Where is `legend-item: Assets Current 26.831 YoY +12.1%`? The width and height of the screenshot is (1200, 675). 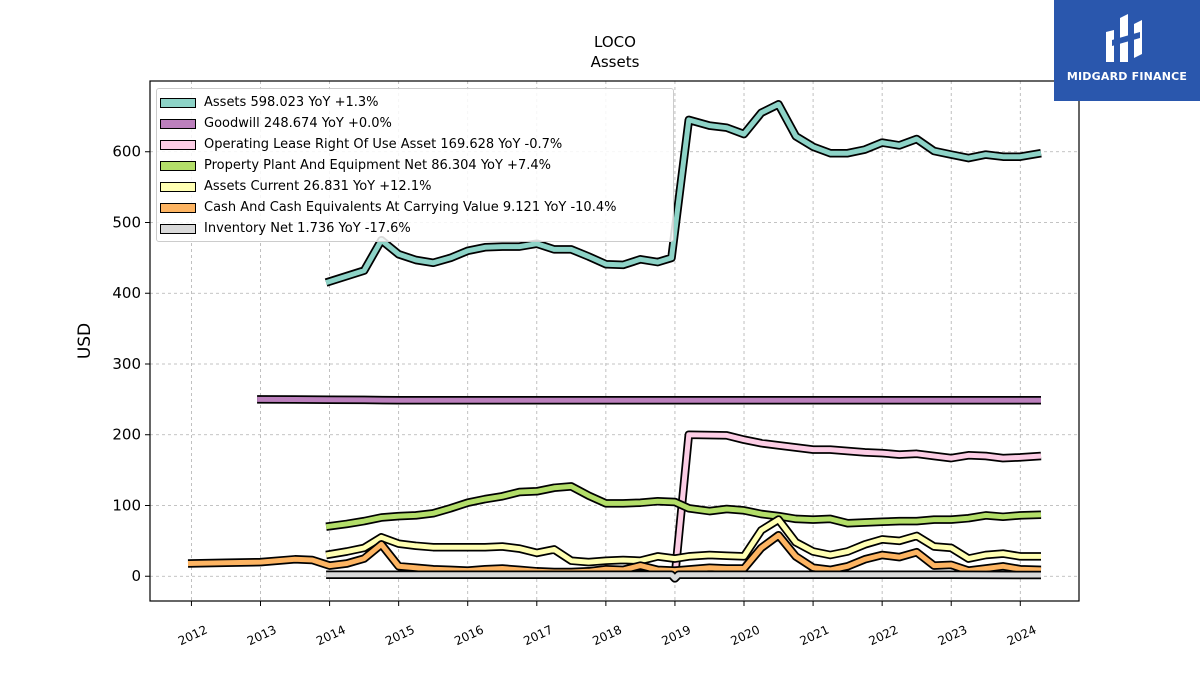
legend-item: Assets Current 26.831 YoY +12.1% is located at coordinates (415, 186).